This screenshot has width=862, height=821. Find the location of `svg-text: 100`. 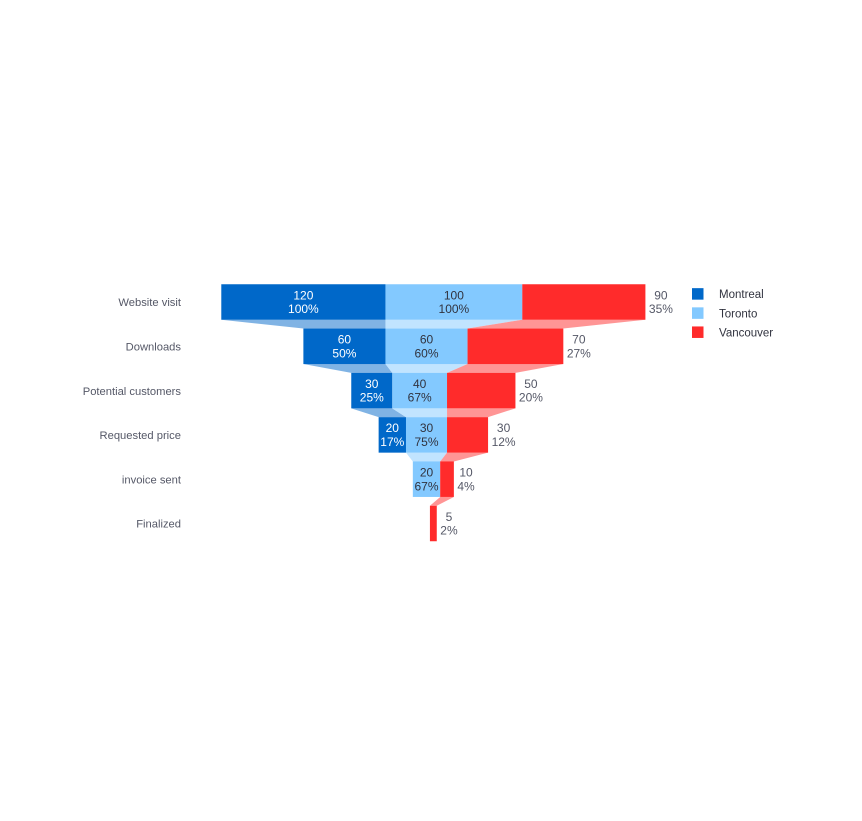

svg-text: 100 is located at coordinates (454, 295).